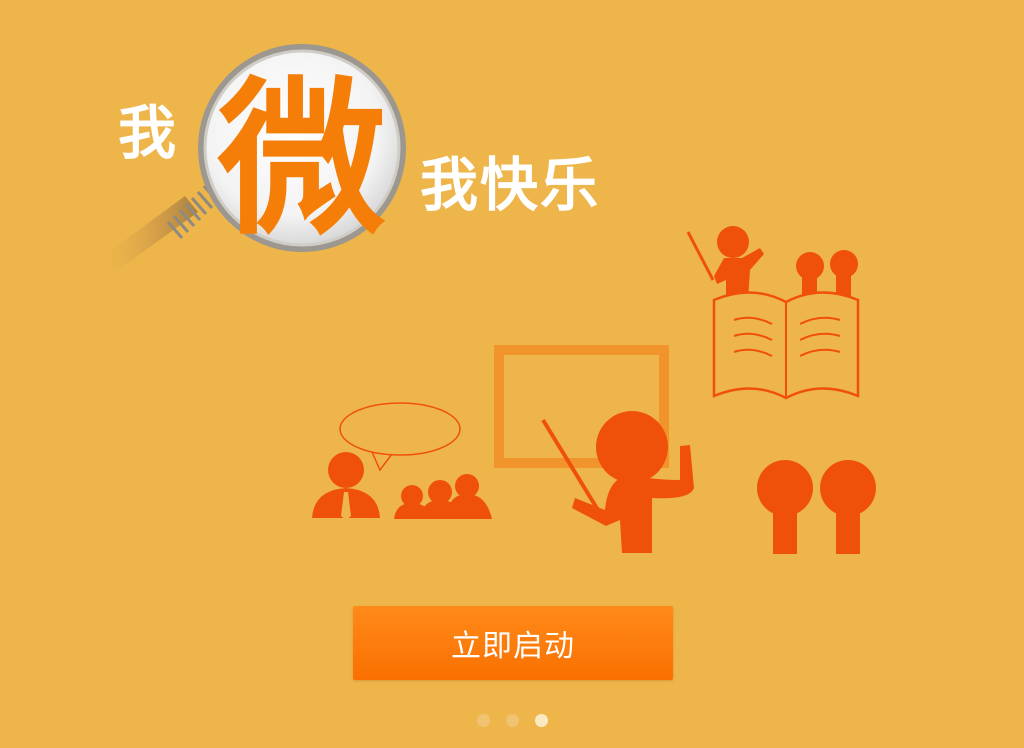  I want to click on start-button: 立即启动, so click(513, 643).